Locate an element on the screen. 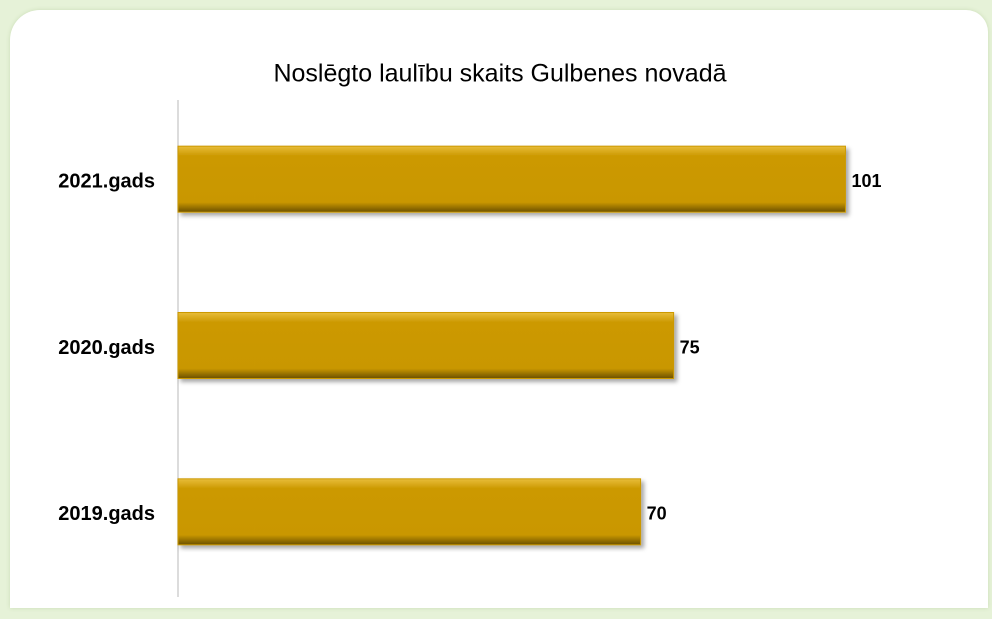 This screenshot has height=619, width=992. value-label: 101 is located at coordinates (866, 181).